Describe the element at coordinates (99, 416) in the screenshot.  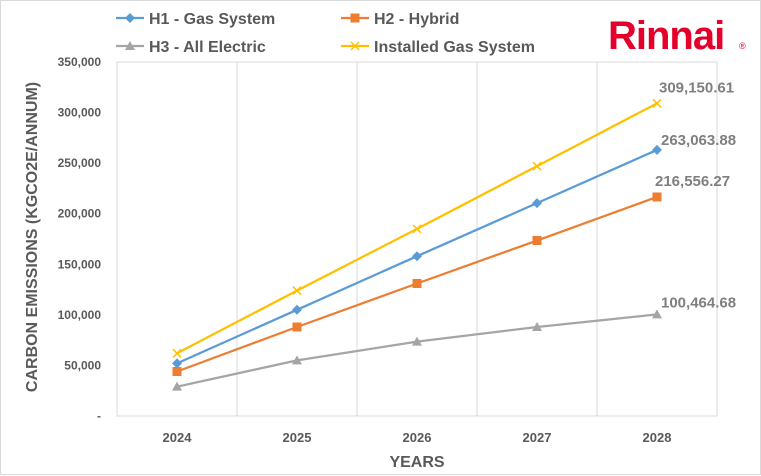
I see `y-tick-label: -` at that location.